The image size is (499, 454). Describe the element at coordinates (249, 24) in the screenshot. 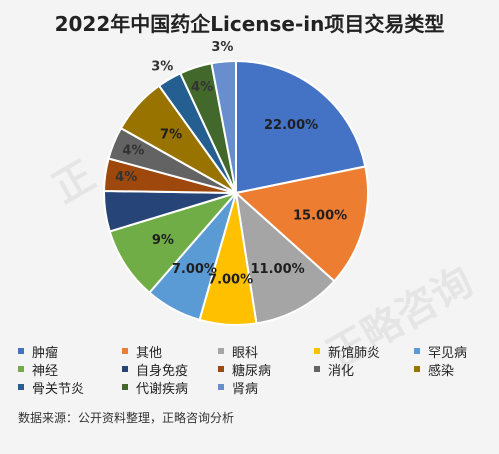

I see `chart-title: 2022年中国药企License-in项目交易类型` at that location.